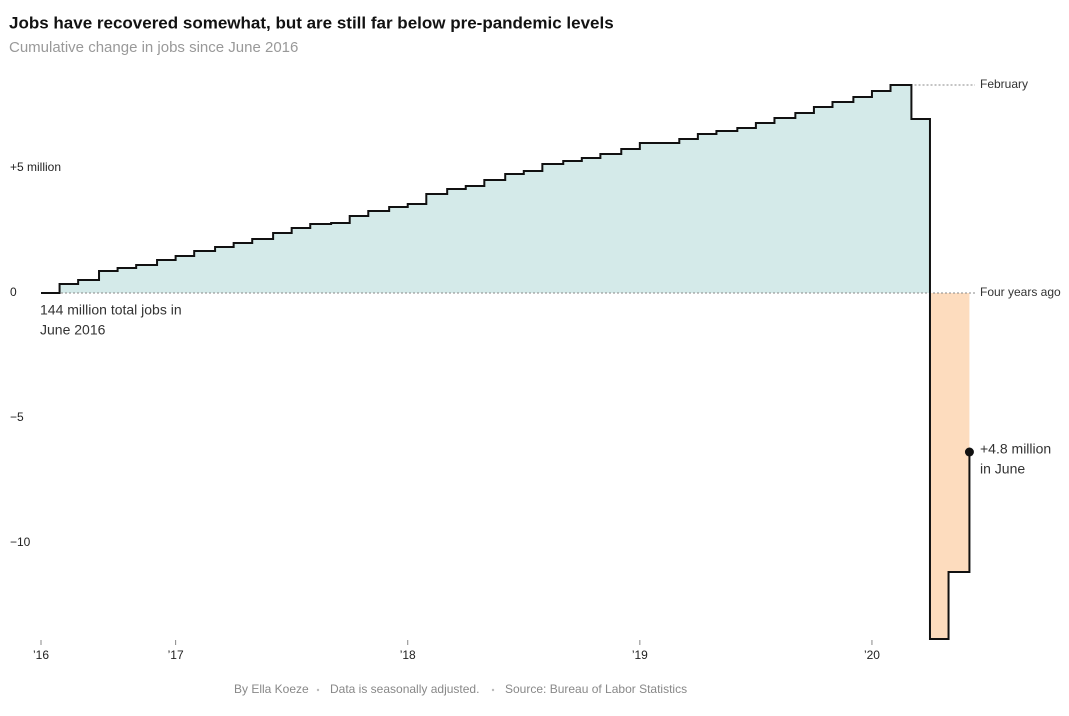 Image resolution: width=1069 pixels, height=716 pixels. I want to click on annotation: 144 million total jobs in, so click(111, 310).